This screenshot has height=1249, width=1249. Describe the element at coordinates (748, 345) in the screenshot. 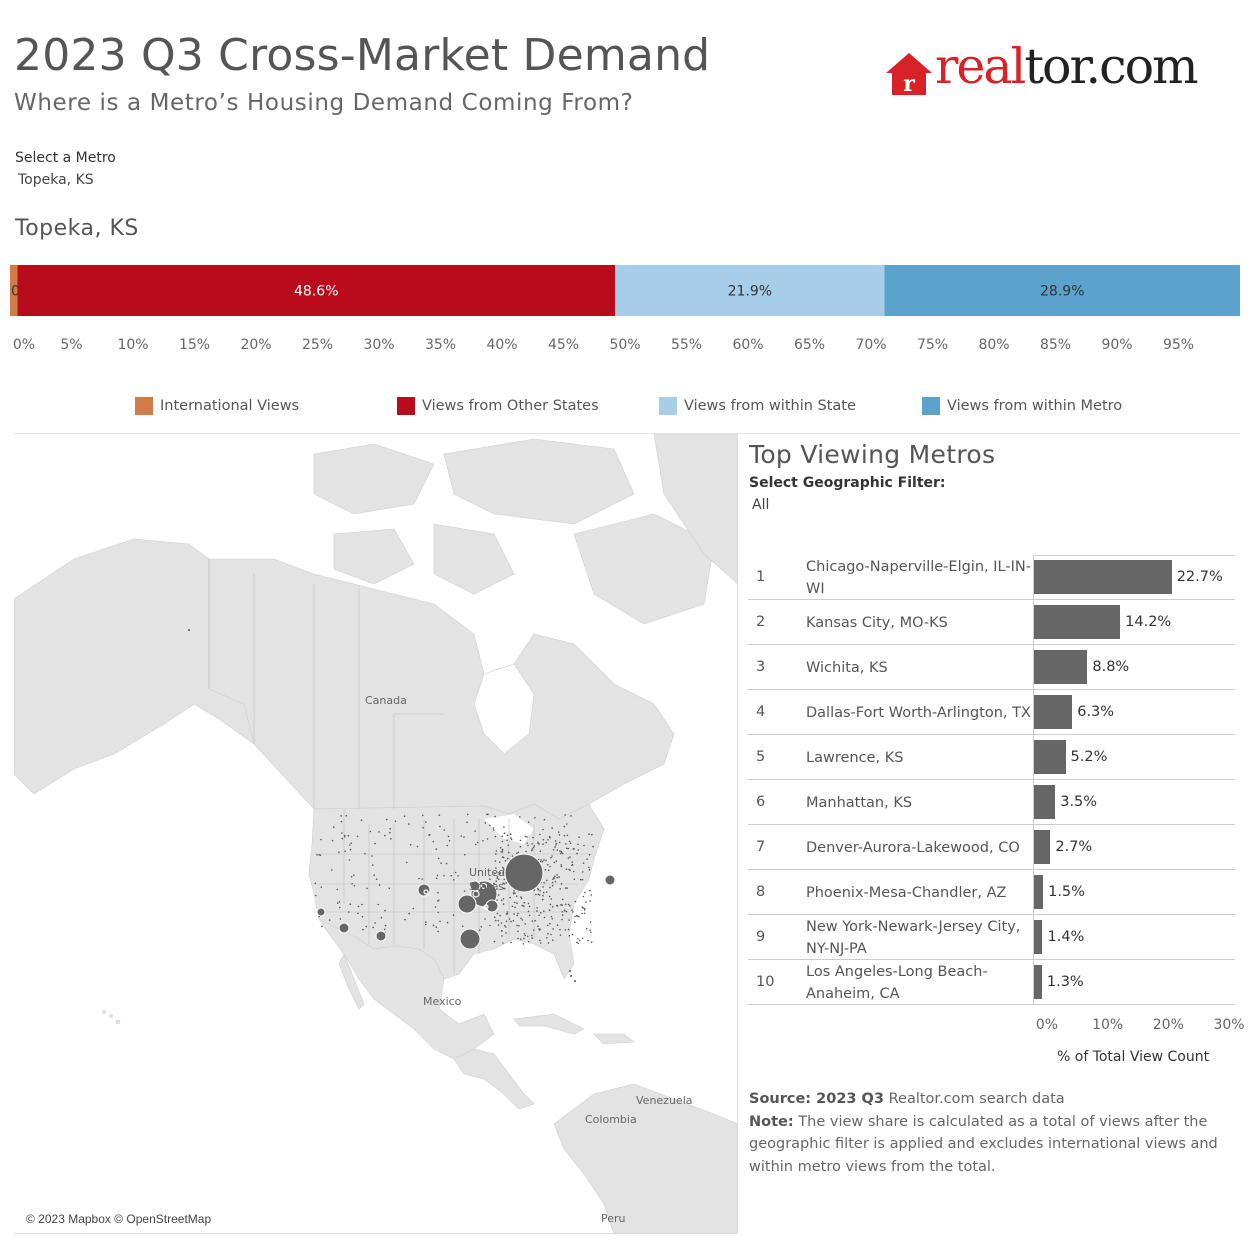

I see `share-axis-tick: 60%` at that location.